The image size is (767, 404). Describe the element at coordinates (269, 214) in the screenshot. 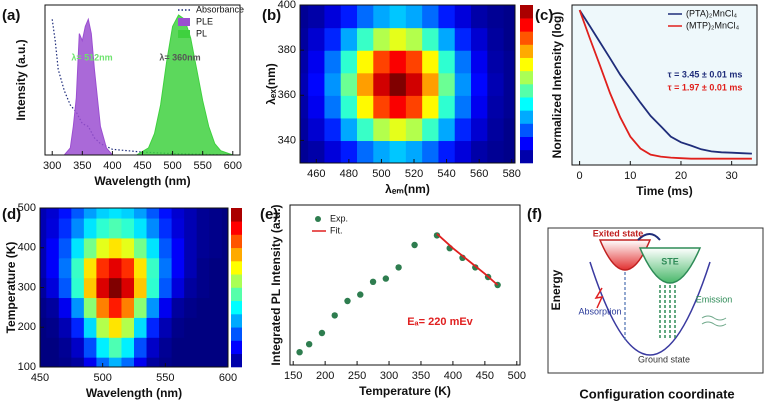

I see `panel-label: (e)` at that location.